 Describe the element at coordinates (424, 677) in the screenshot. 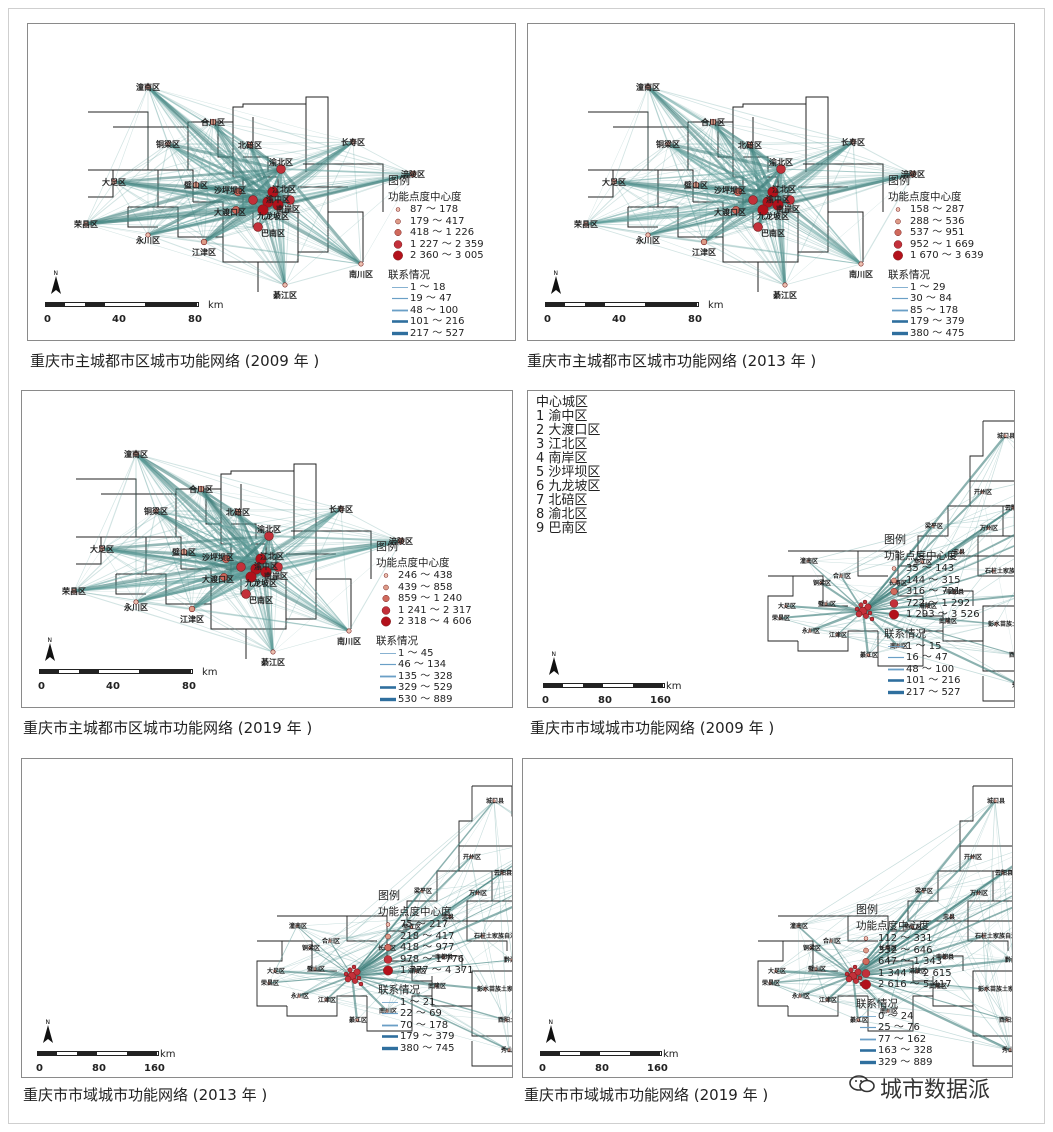

I see `legend-link-item: 135 ～ 328` at that location.